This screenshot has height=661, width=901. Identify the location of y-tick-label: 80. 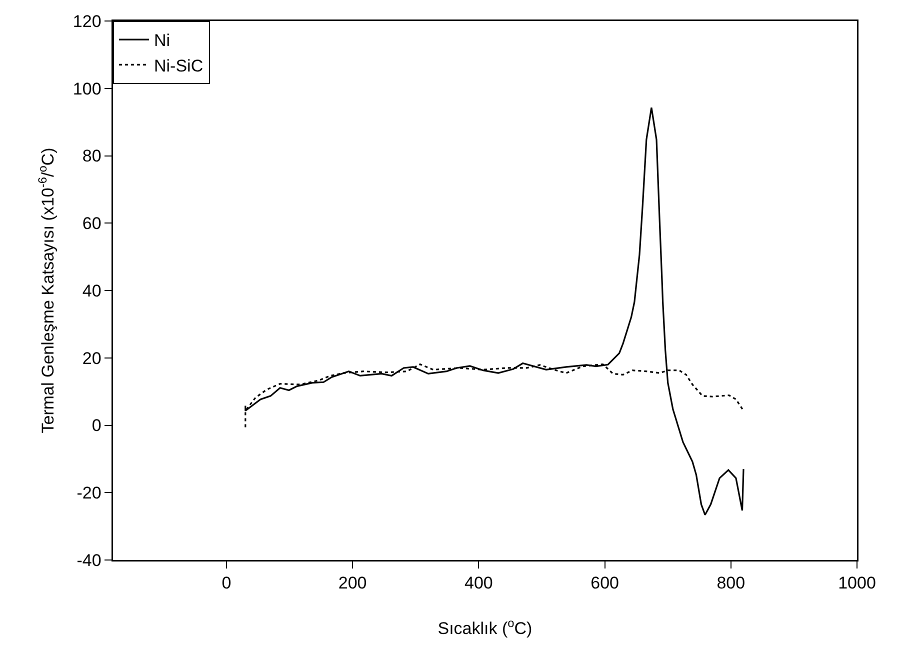
(92, 156).